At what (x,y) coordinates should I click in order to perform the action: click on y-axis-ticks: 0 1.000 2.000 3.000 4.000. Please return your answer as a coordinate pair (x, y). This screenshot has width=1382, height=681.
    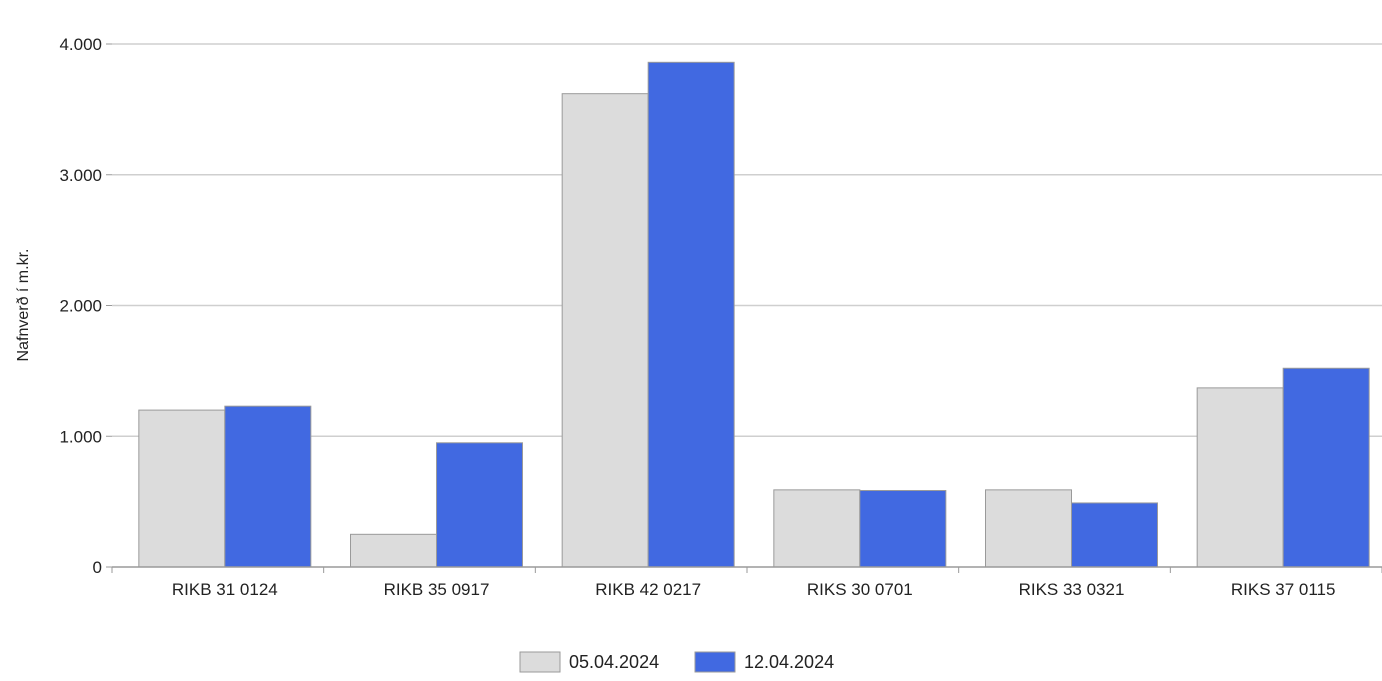
    Looking at the image, I should click on (85, 306).